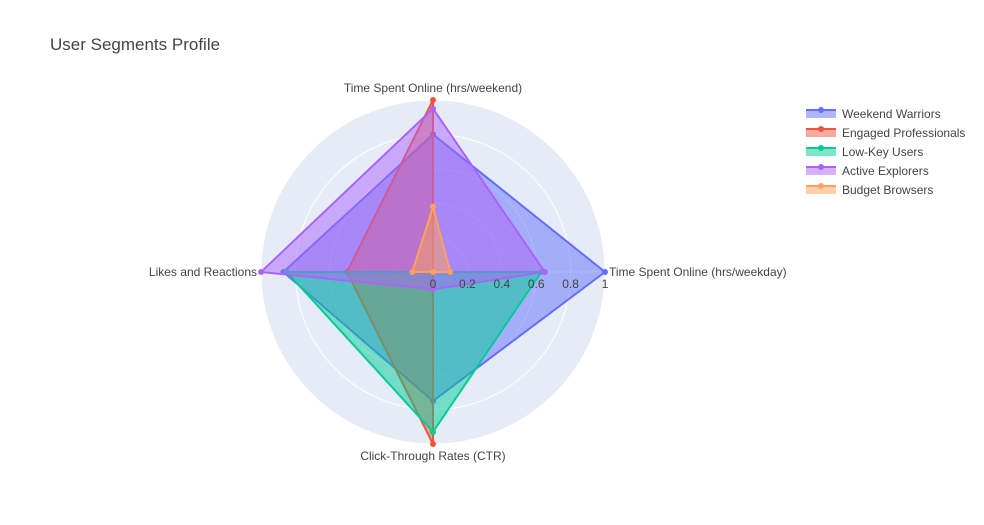 This screenshot has width=984, height=525. I want to click on legend-item: Low-Key Users, so click(864, 152).